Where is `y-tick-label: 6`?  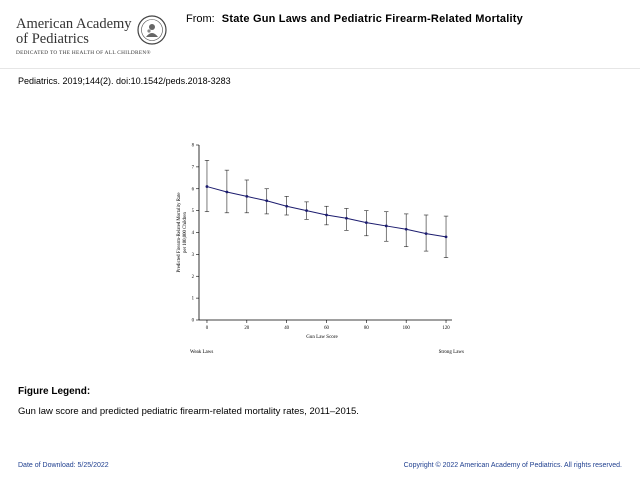 y-tick-label: 6 is located at coordinates (193, 189).